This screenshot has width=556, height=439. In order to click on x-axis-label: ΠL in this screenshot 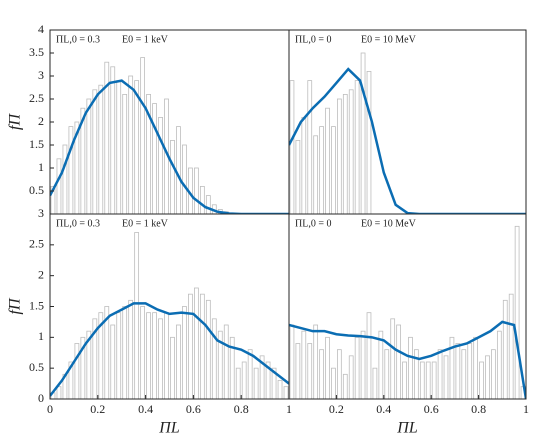, I will do `click(169, 428)`.